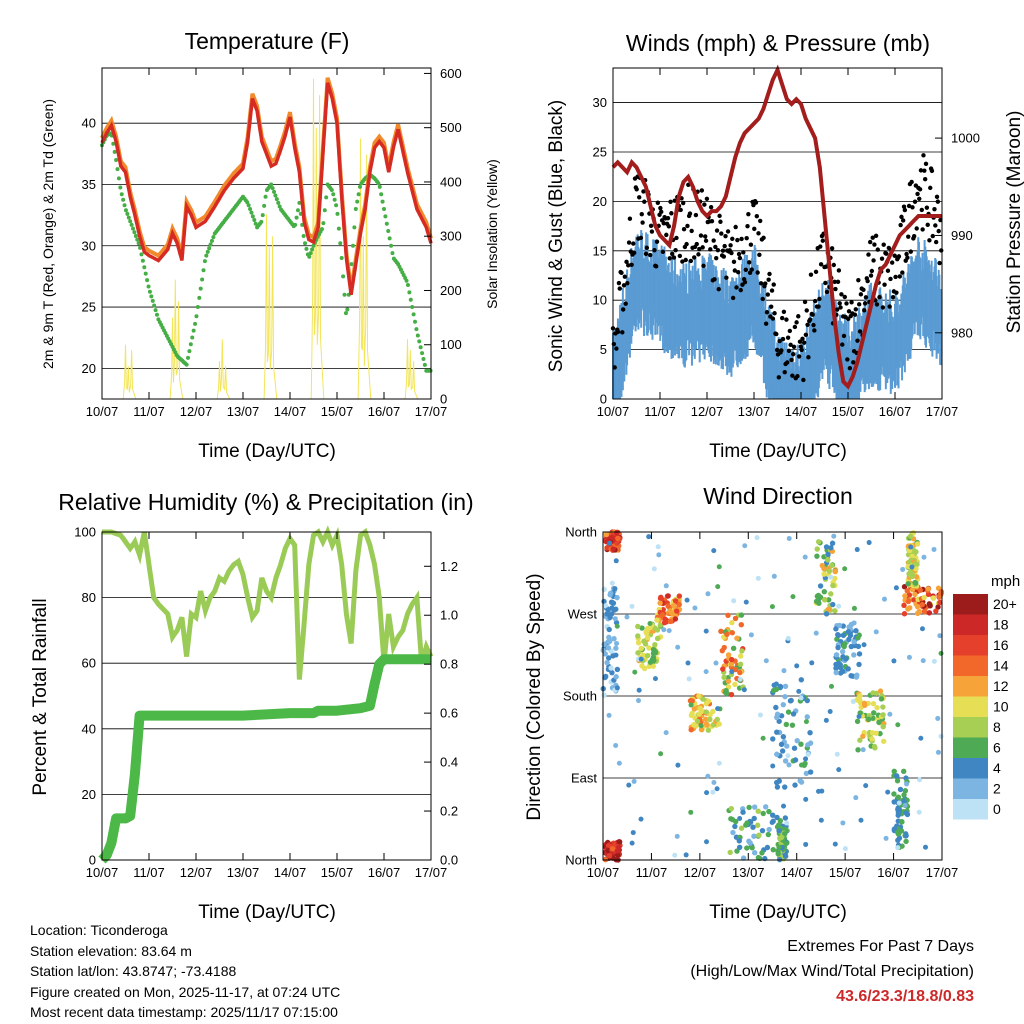 This screenshot has width=1024, height=1024. Describe the element at coordinates (768, 235) in the screenshot. I see `wind-plot-area: 0 5 10 15 20 25 30` at that location.